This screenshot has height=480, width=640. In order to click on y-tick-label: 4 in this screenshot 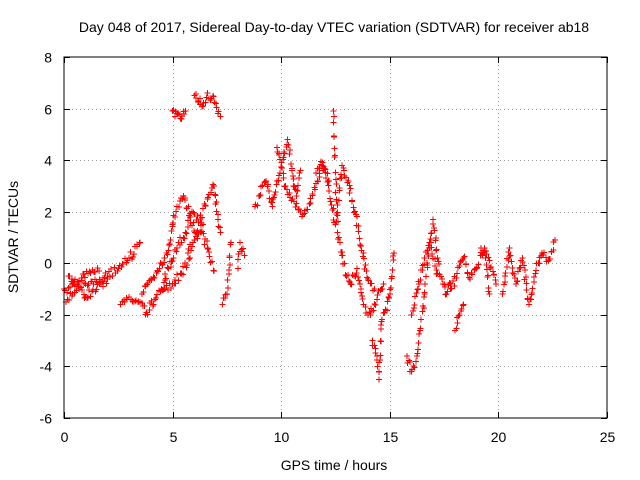, I will do `click(48, 161)`.